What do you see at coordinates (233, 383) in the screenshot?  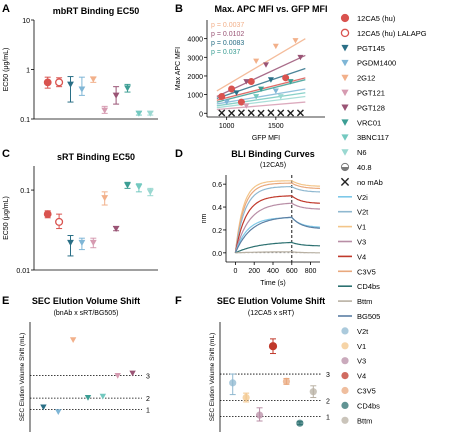 I see `panel-f-point-v2t` at bounding box center [233, 383].